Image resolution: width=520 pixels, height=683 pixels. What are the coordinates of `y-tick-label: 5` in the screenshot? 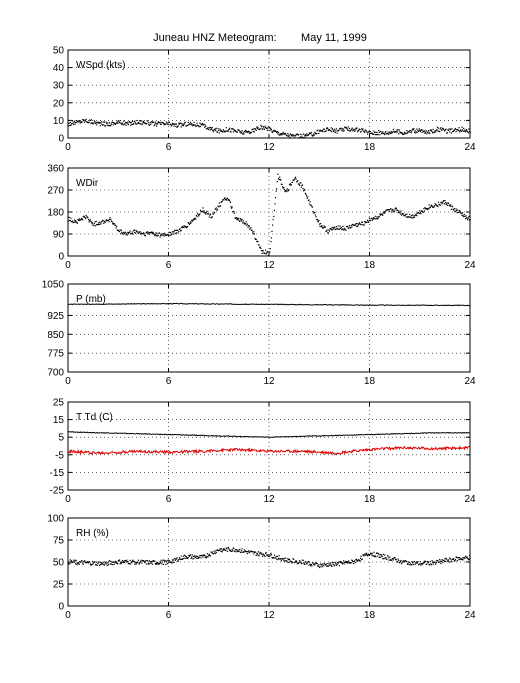 It's located at (61, 438).